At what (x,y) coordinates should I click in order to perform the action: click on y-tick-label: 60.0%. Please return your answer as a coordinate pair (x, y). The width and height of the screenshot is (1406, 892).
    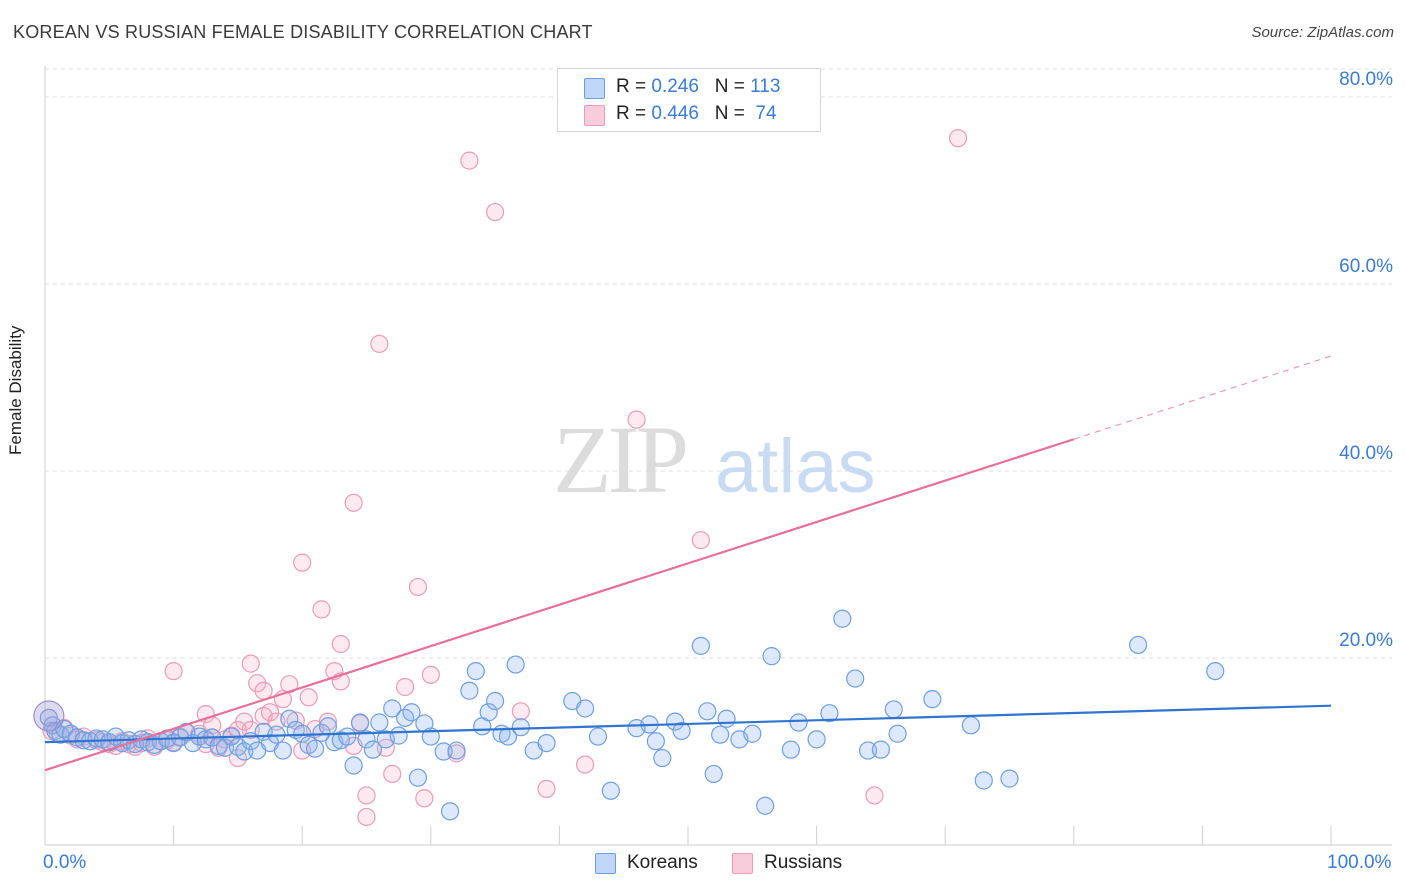
    Looking at the image, I should click on (1366, 266).